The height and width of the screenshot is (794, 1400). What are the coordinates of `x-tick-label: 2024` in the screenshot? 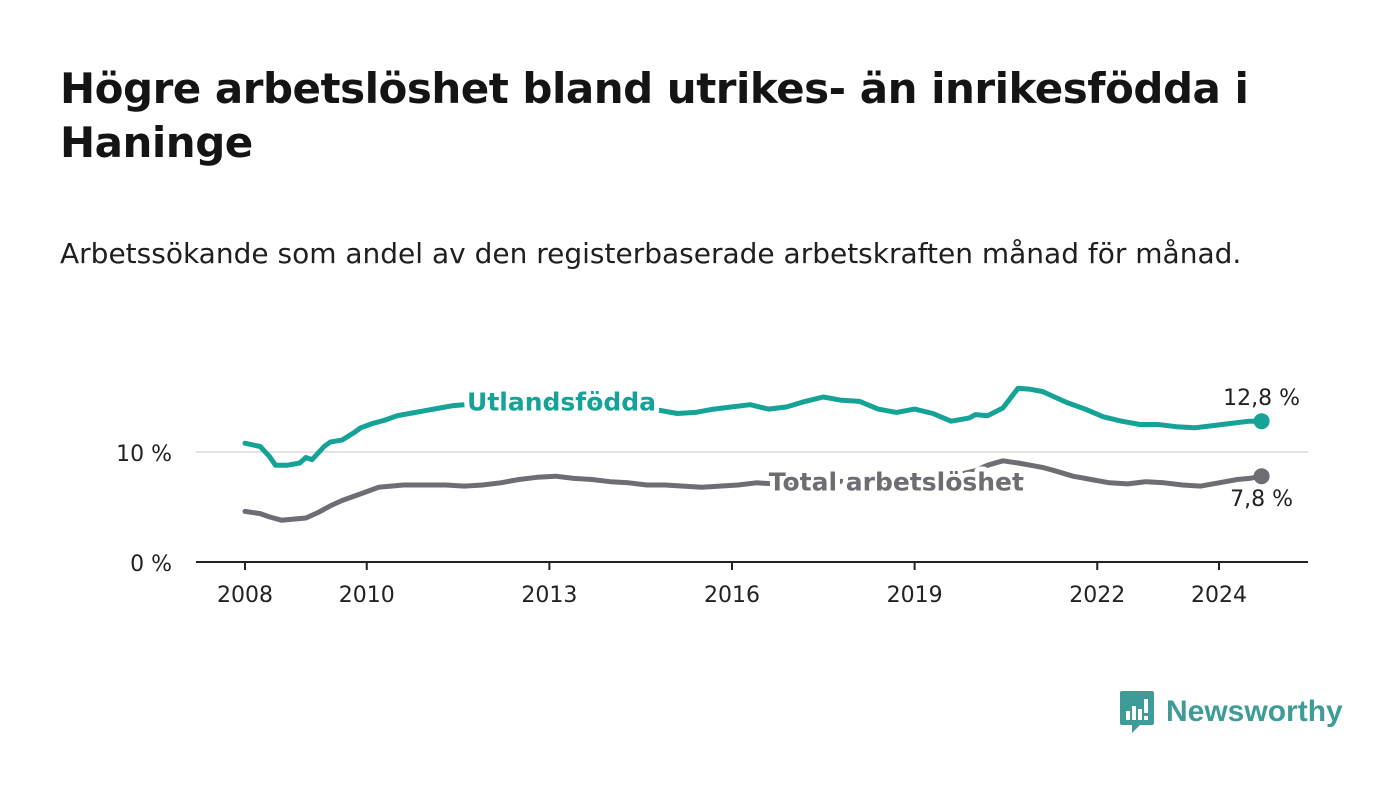 It's located at (1219, 595).